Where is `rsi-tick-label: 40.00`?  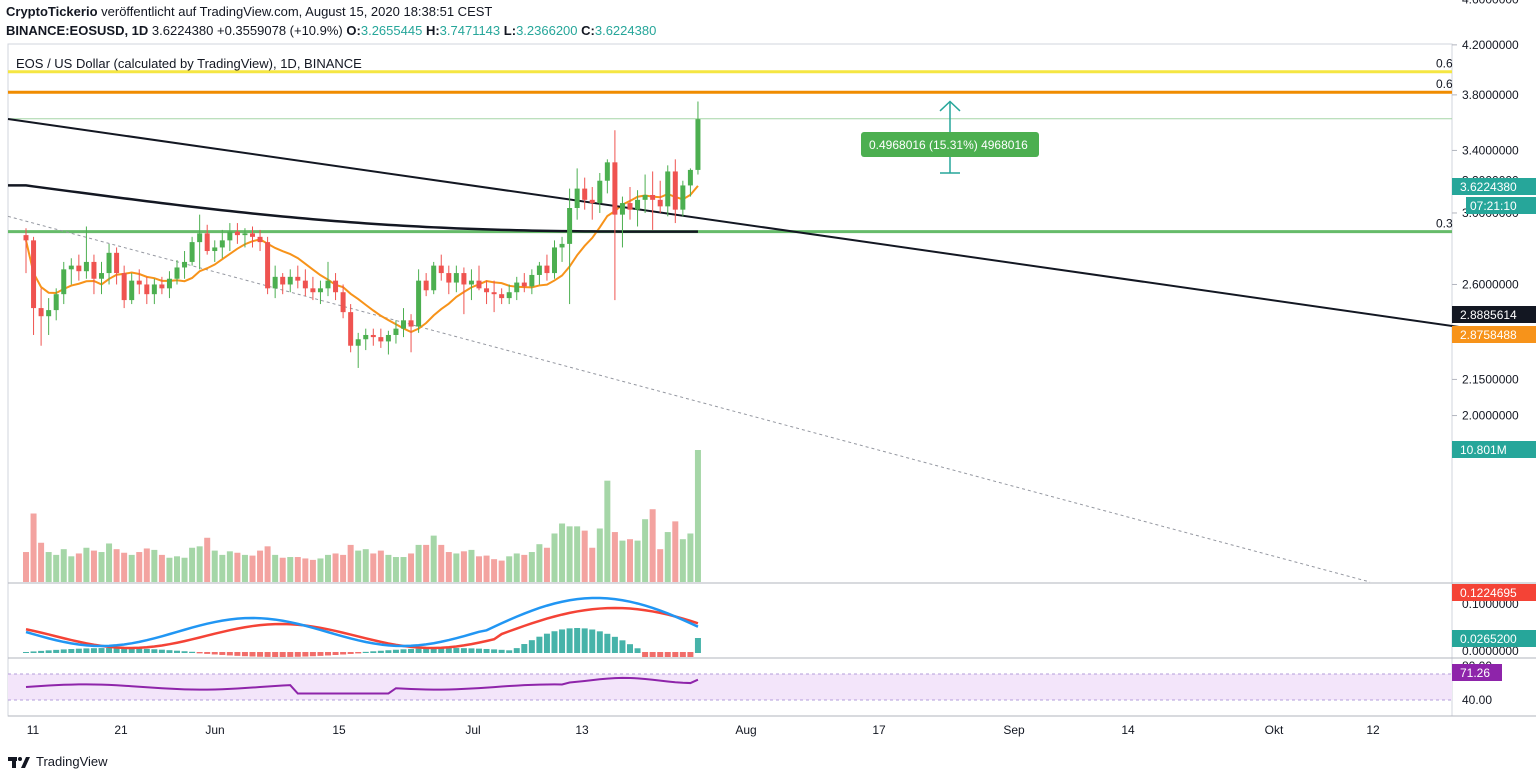
rsi-tick-label: 40.00 is located at coordinates (1477, 700).